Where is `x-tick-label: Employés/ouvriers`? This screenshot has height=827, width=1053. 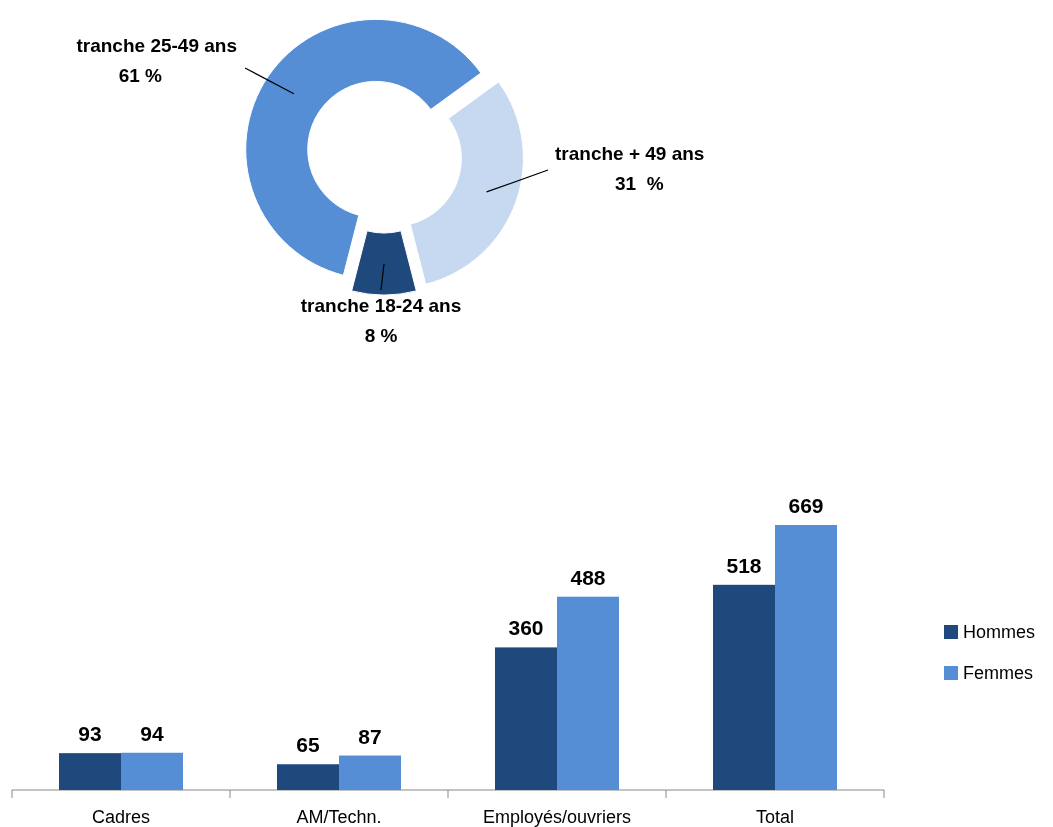
x-tick-label: Employés/ouvriers is located at coordinates (557, 817).